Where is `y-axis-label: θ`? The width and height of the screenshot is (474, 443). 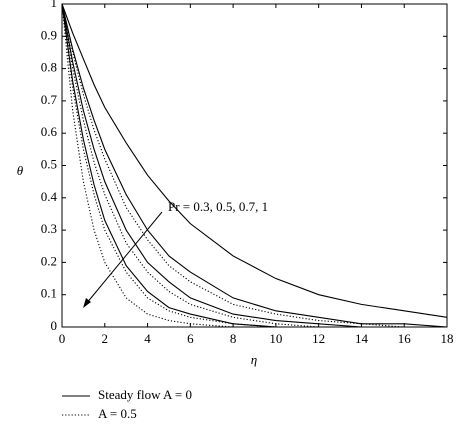
y-axis-label: θ is located at coordinates (20, 170).